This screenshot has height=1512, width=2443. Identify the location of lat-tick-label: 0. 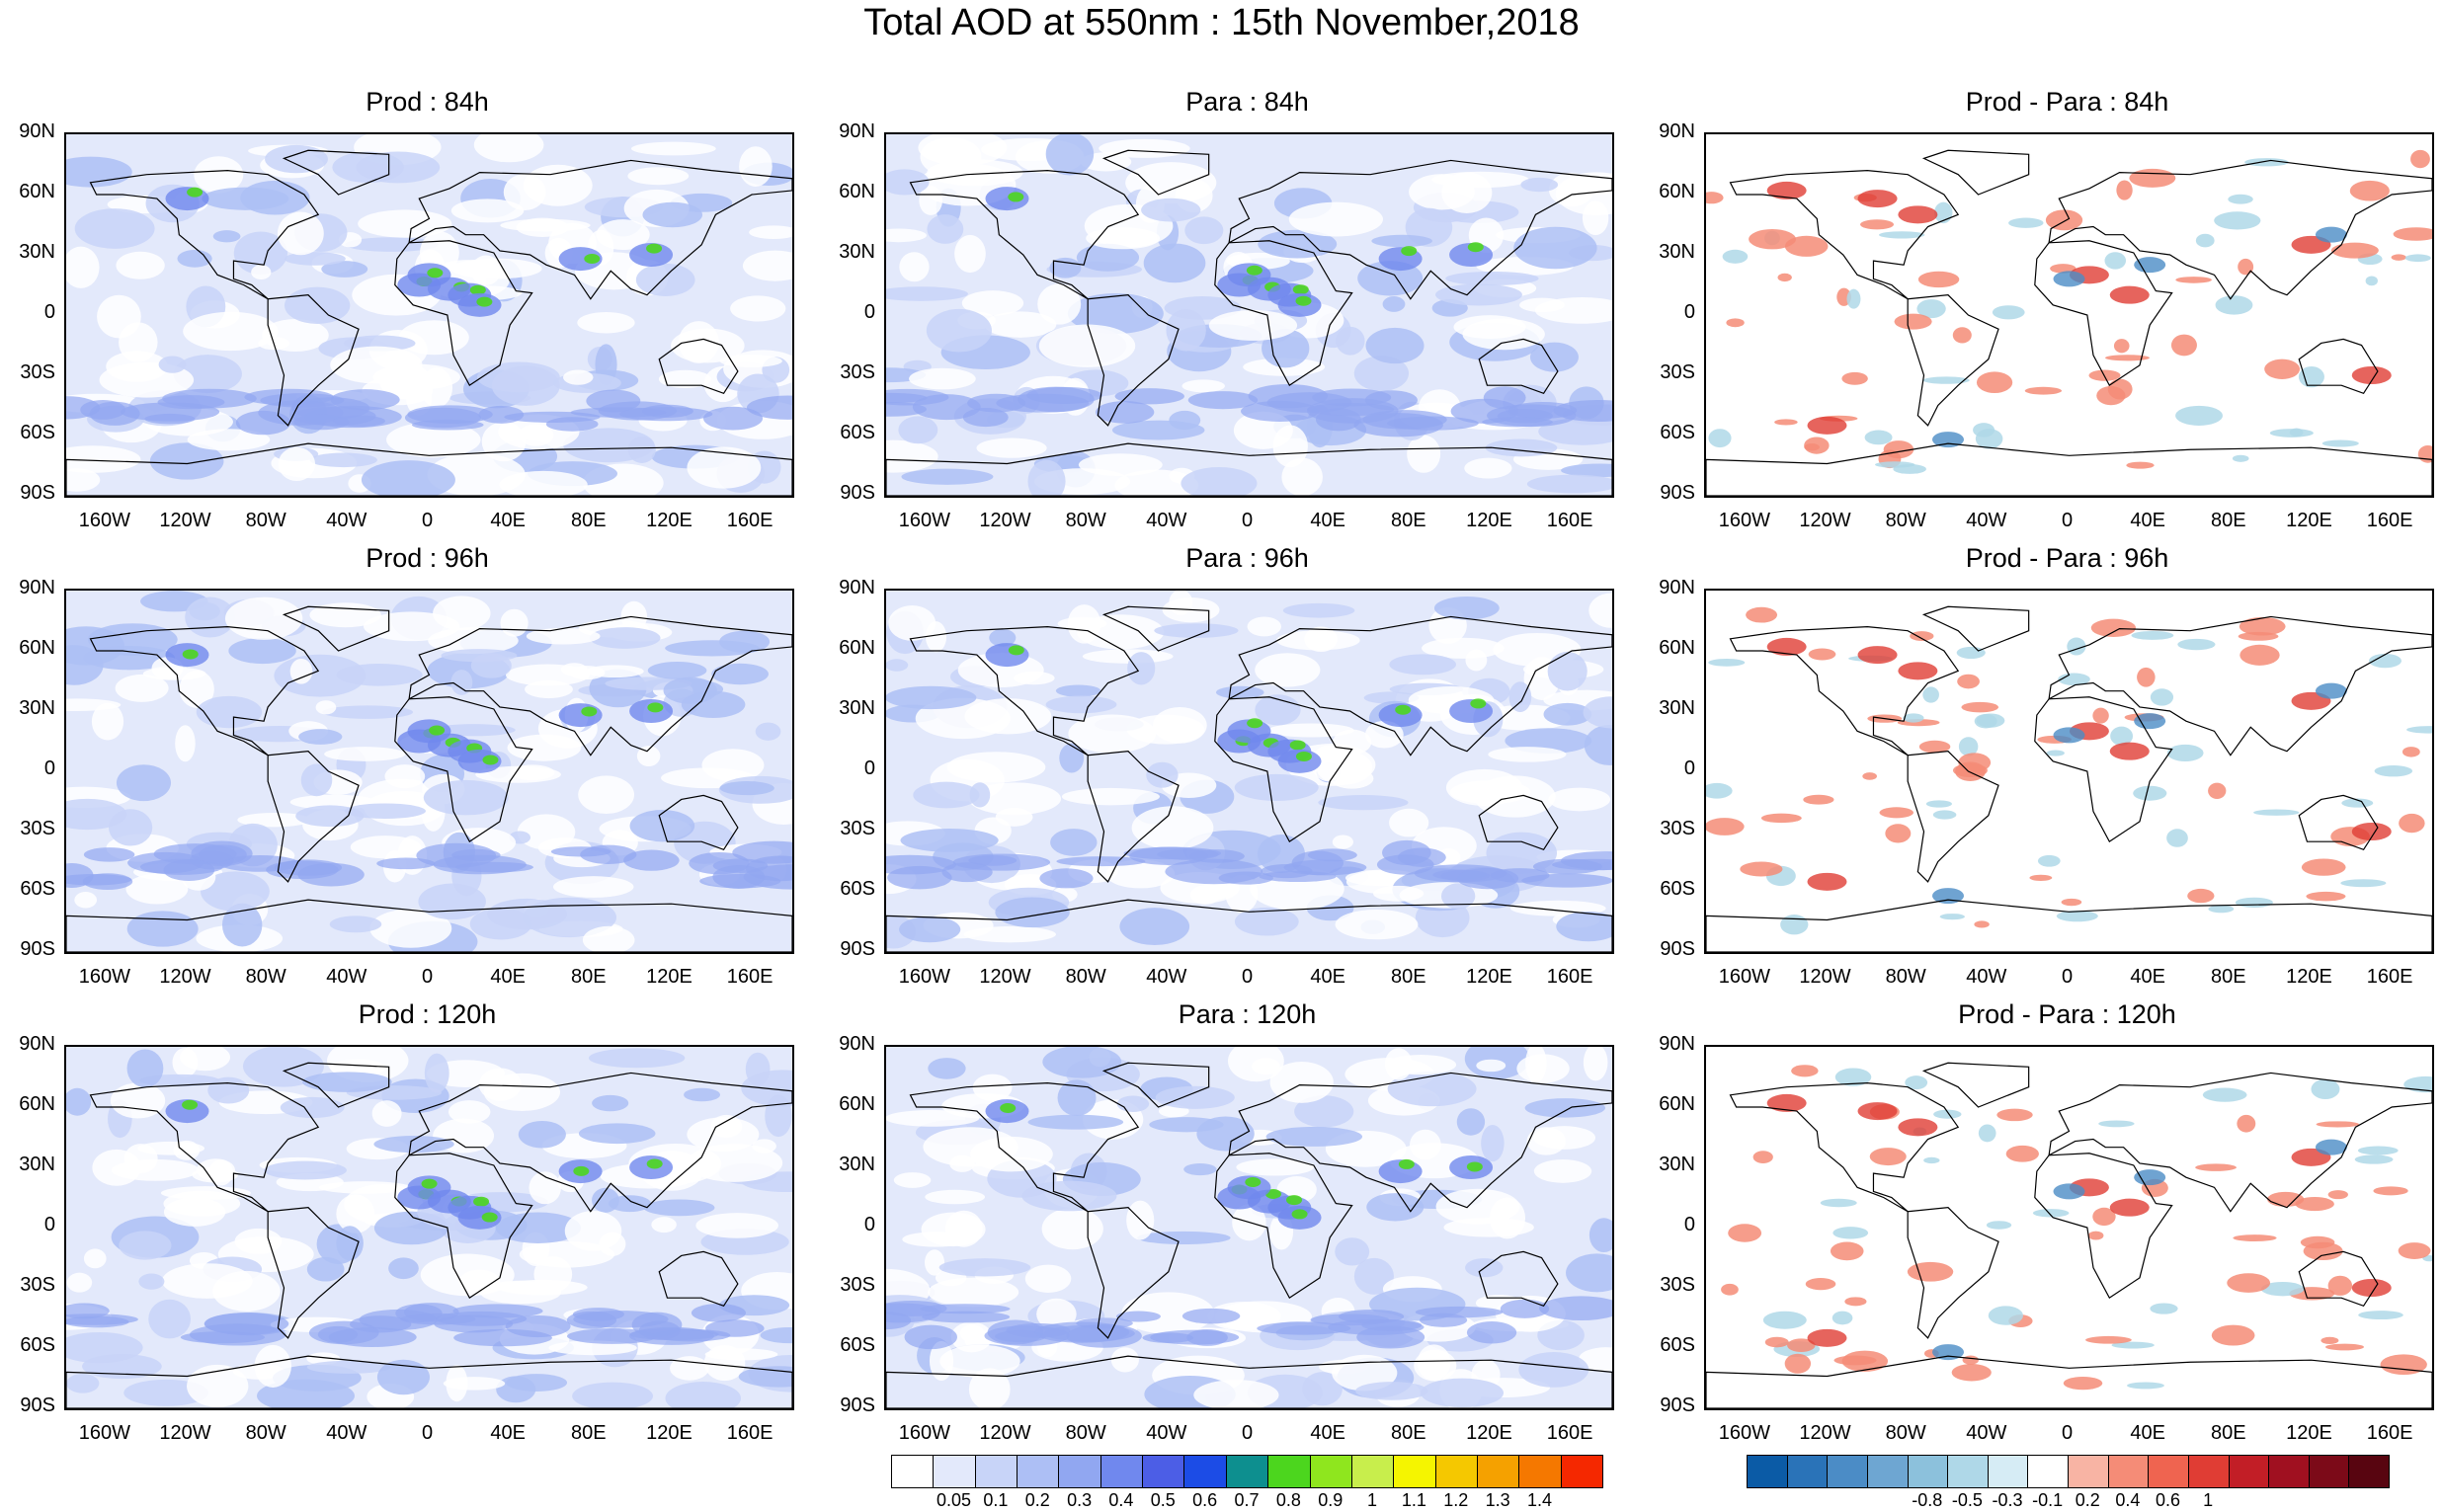
(869, 1224).